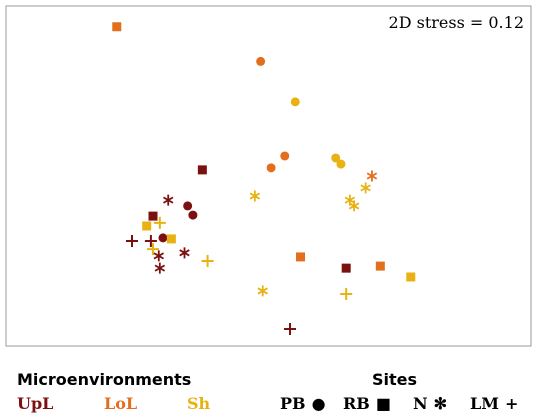  What do you see at coordinates (356, 403) in the screenshot?
I see `legend-site-rb-label: RB` at bounding box center [356, 403].